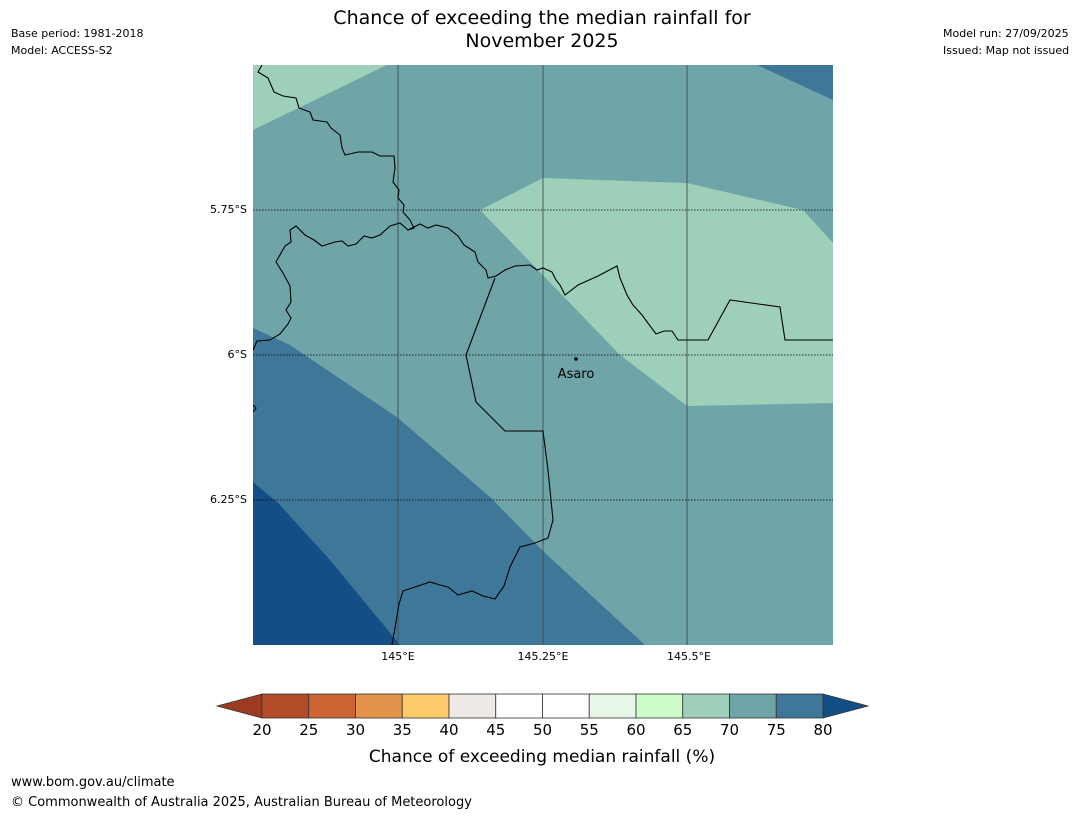 This screenshot has height=816, width=1085. I want to click on boundary-north, so click(334, 208).